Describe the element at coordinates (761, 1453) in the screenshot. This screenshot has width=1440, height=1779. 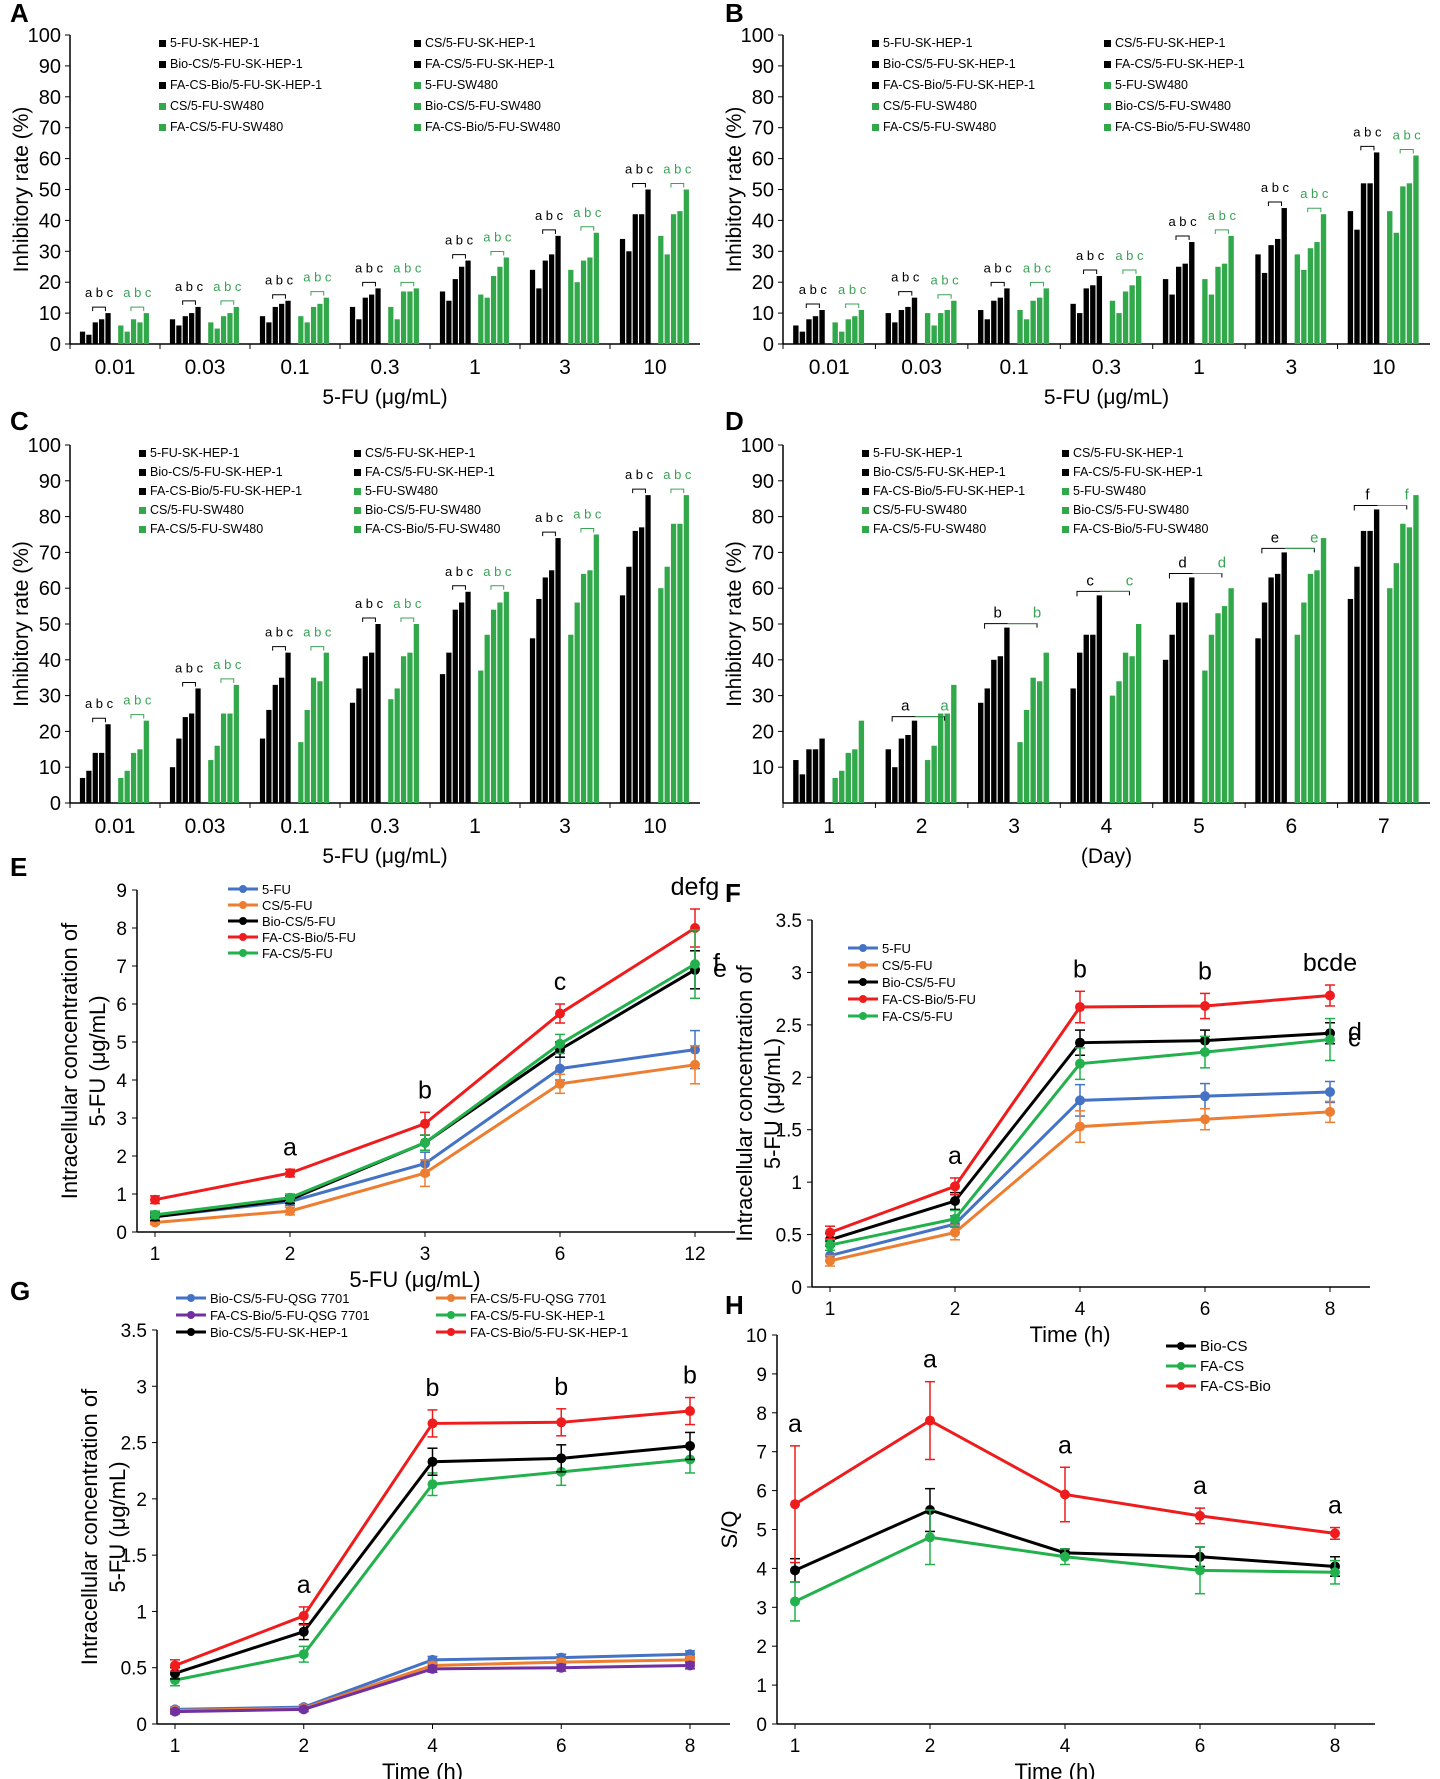
I see `y-tick-label: 7` at that location.